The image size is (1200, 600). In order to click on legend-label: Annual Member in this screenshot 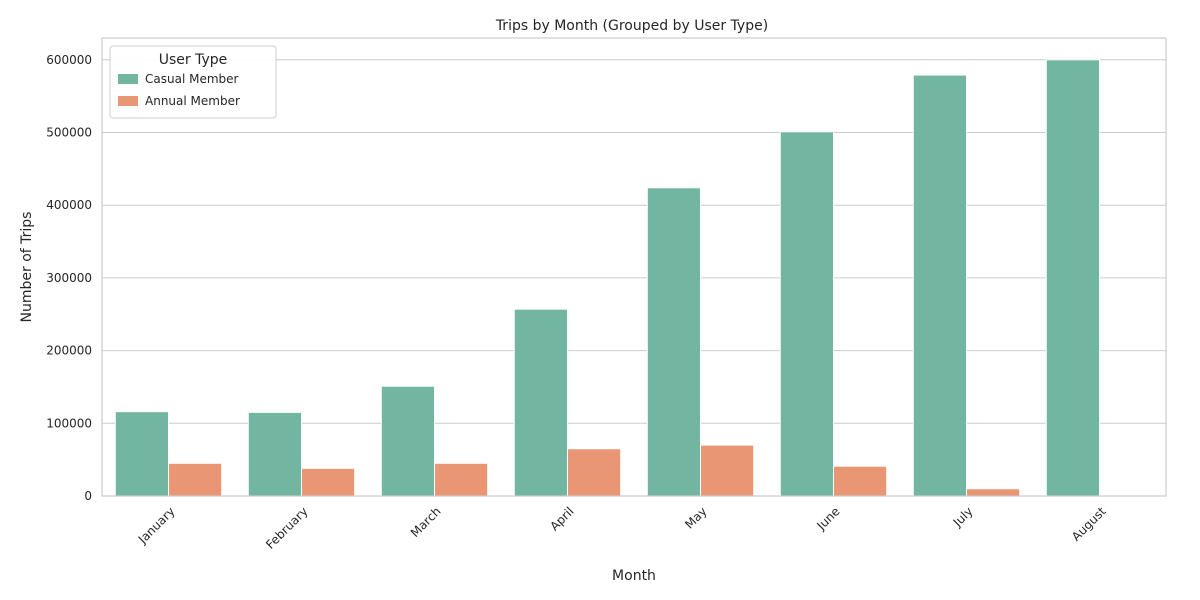, I will do `click(192, 101)`.